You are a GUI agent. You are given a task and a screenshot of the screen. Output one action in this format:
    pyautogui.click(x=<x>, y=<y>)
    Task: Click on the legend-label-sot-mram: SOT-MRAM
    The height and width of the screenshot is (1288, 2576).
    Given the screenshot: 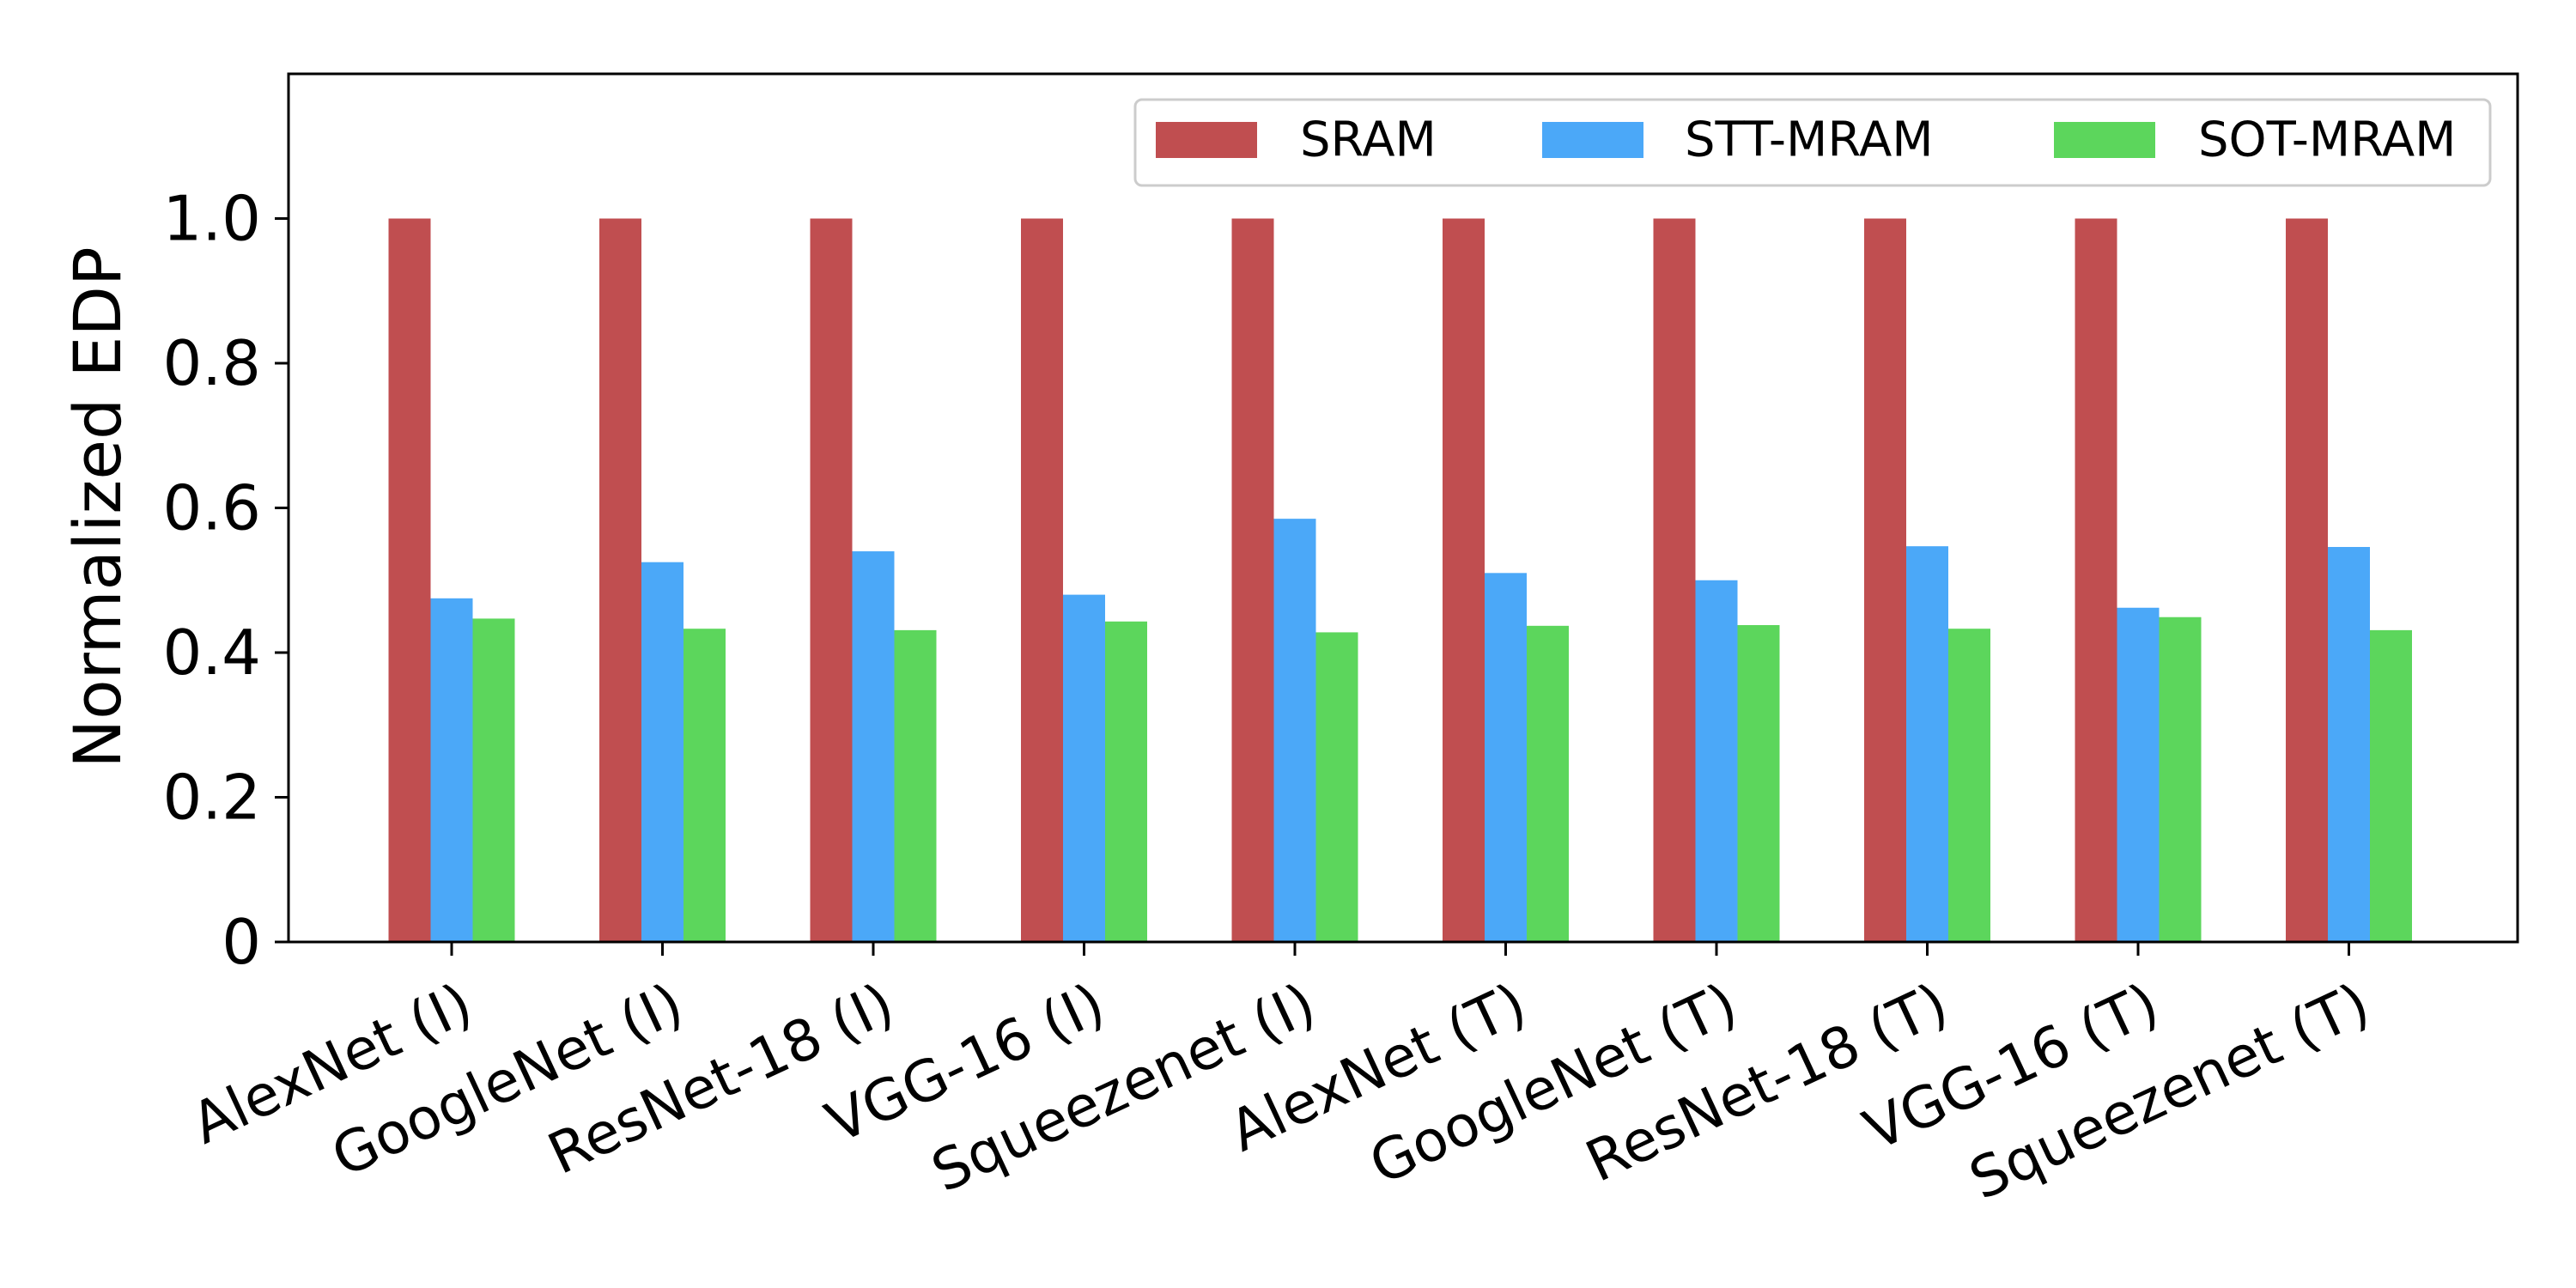 What is the action you would take?
    pyautogui.click(x=2327, y=140)
    